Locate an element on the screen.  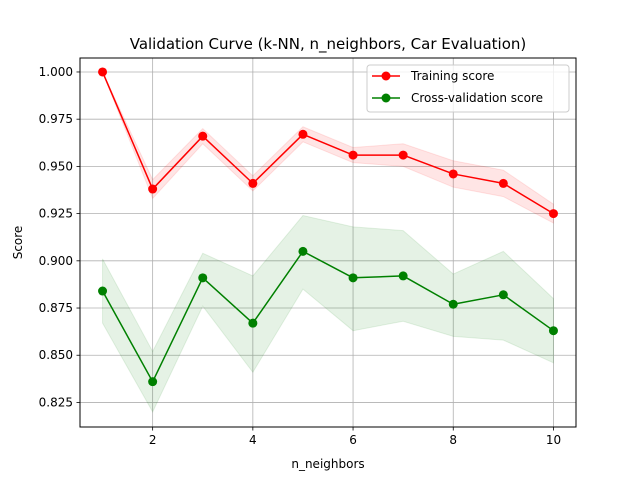
y-axis-label: Score is located at coordinates (18, 243).